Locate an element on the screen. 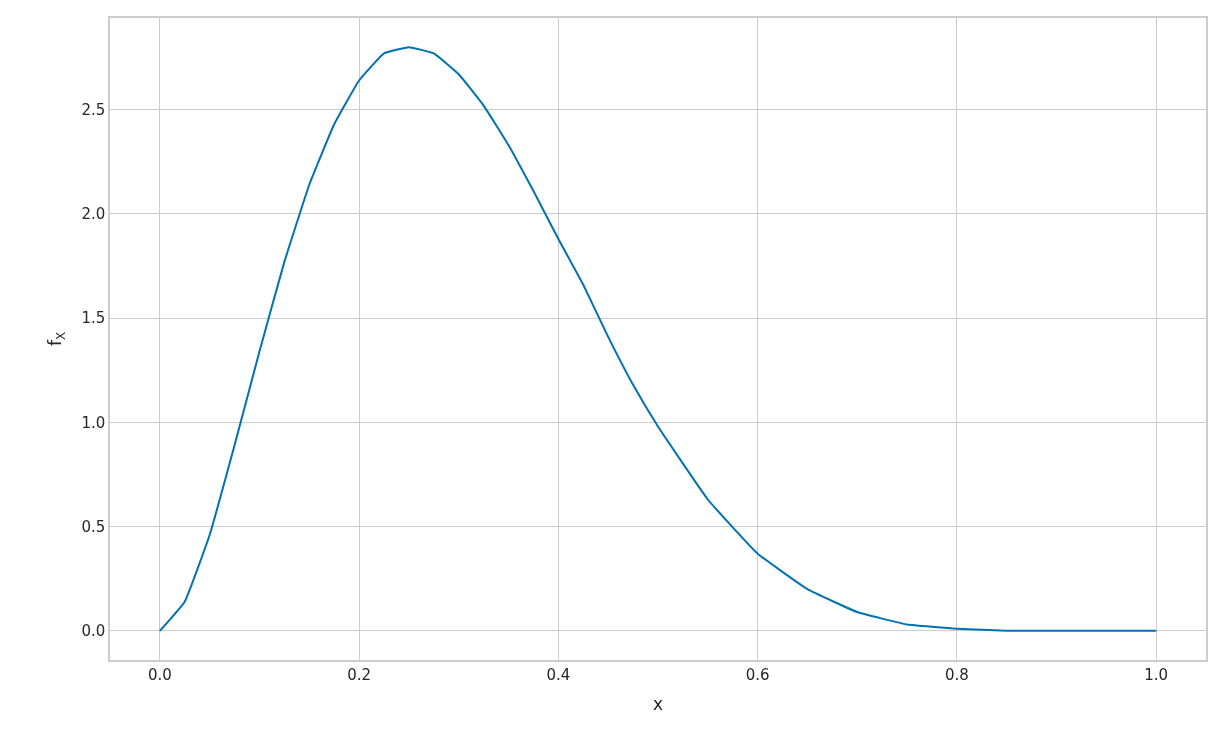 This screenshot has height=740, width=1226. x-tick-label: 0.4 is located at coordinates (558, 674).